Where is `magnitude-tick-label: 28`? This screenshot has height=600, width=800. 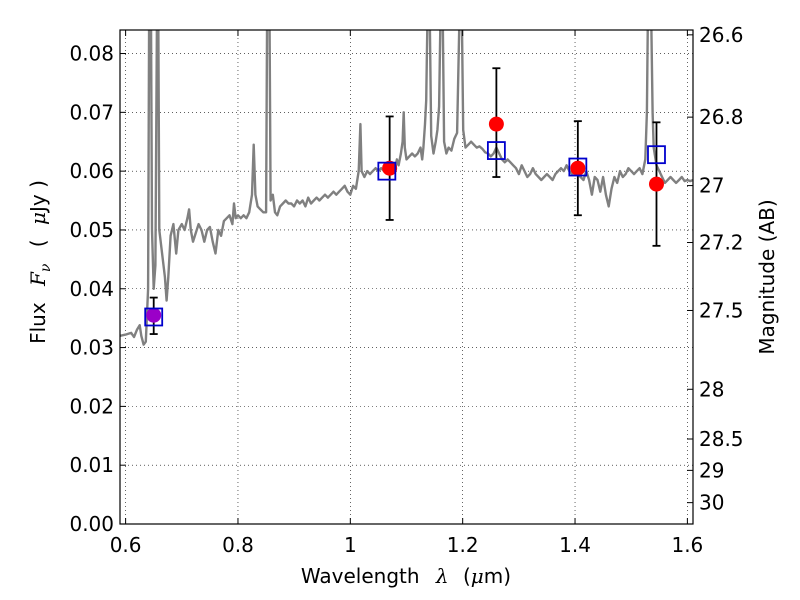 magnitude-tick-label: 28 is located at coordinates (711, 389).